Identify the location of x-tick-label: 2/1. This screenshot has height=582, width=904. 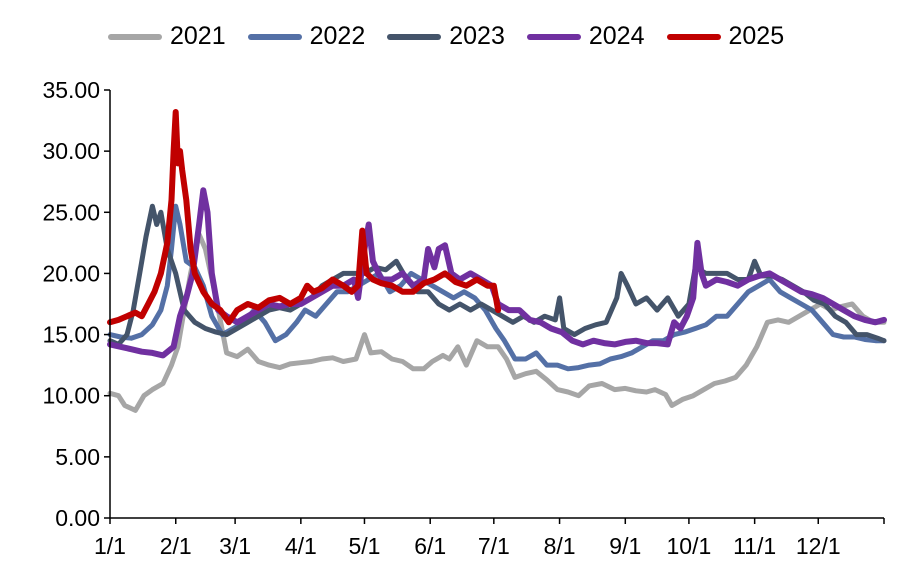
(176, 546).